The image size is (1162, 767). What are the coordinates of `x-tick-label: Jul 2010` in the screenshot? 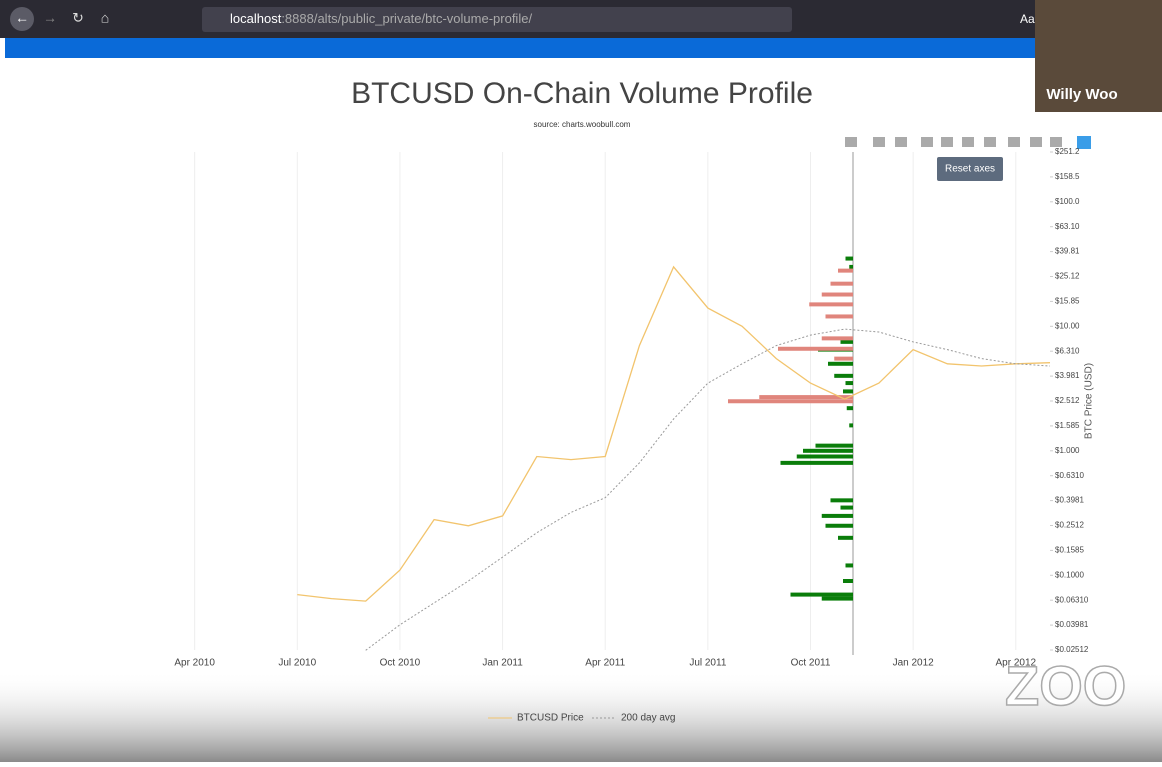 It's located at (297, 663).